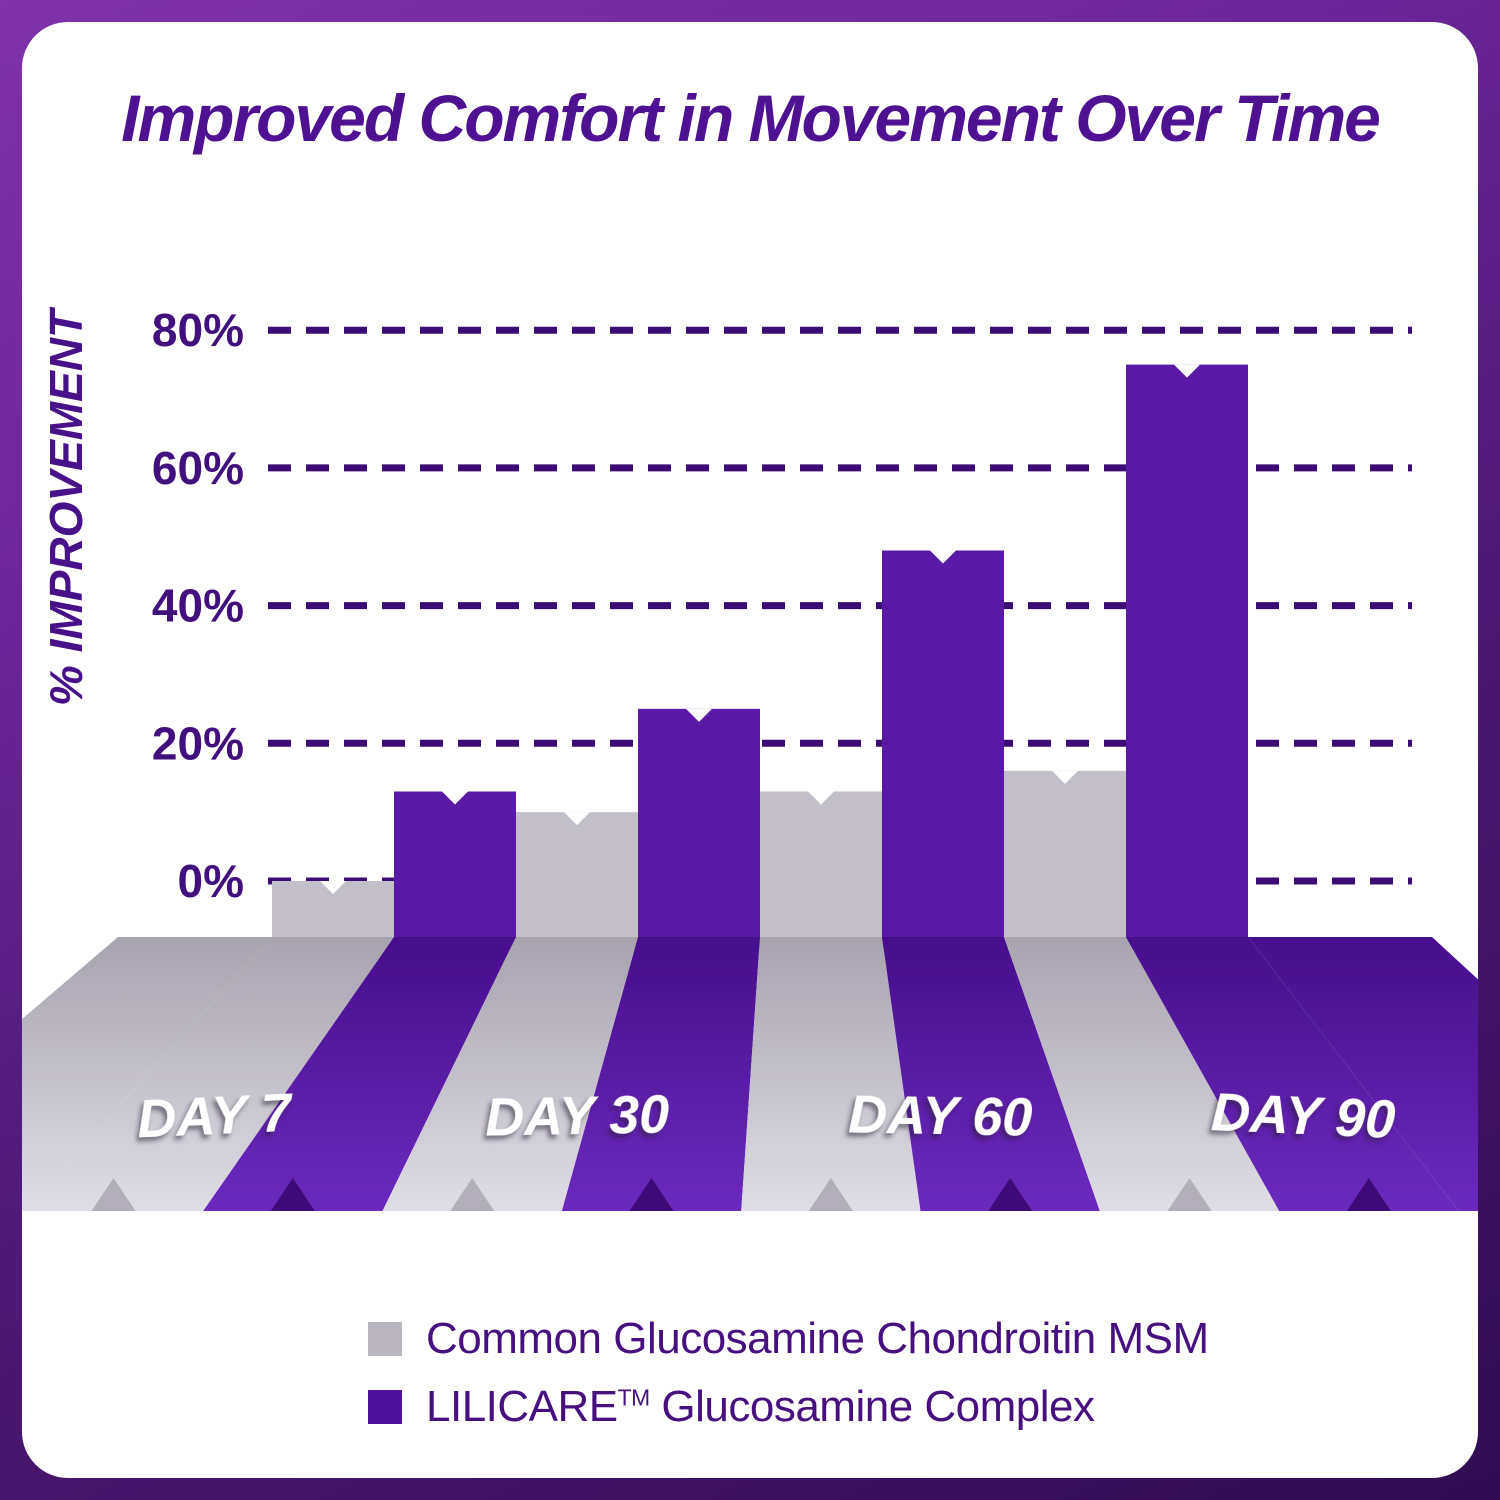 This screenshot has height=1500, width=1500. What do you see at coordinates (699, 828) in the screenshot?
I see `bar-day-30-lilicare` at bounding box center [699, 828].